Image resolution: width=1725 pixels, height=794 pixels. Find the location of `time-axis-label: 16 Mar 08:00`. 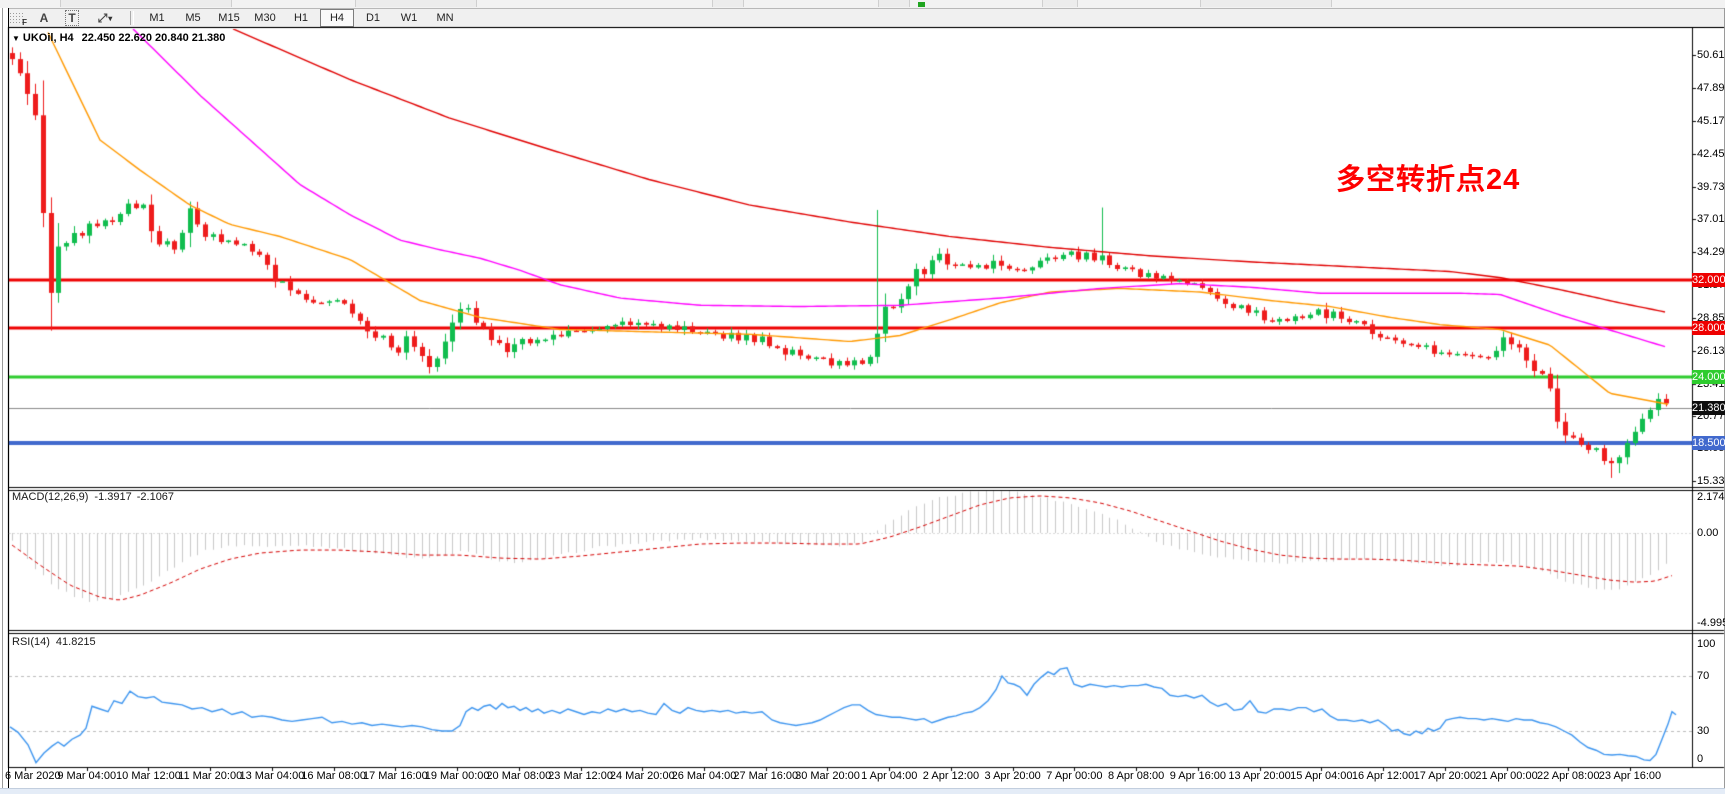

time-axis-label: 16 Mar 08:00 is located at coordinates (334, 776).